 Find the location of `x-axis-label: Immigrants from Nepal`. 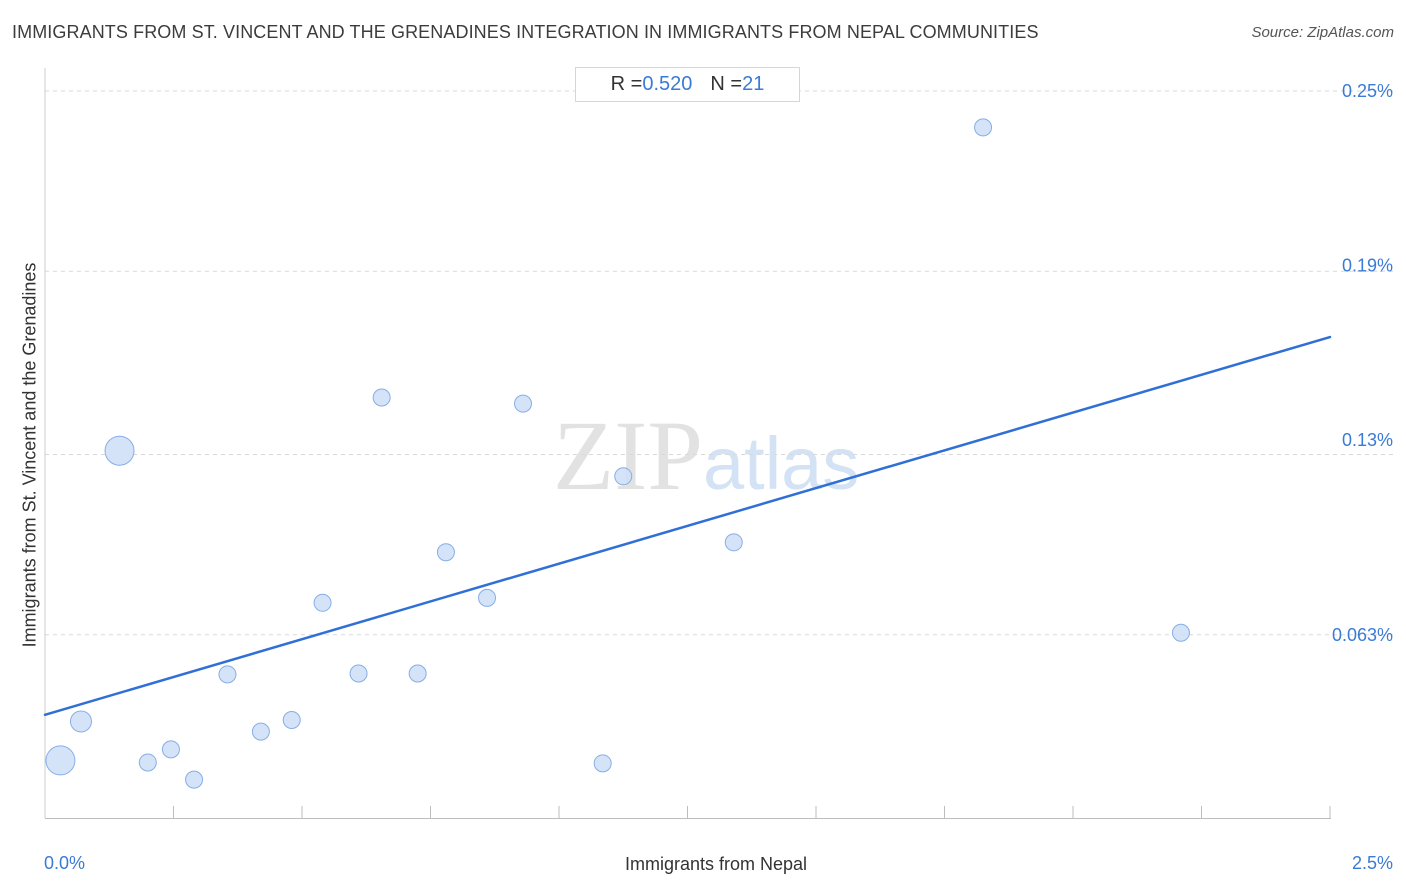

x-axis-label: Immigrants from Nepal is located at coordinates (716, 864).